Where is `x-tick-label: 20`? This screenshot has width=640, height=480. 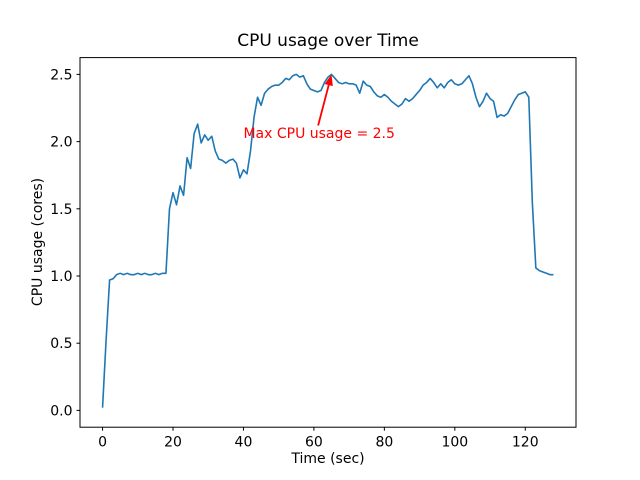
x-tick-label: 20 is located at coordinates (173, 443).